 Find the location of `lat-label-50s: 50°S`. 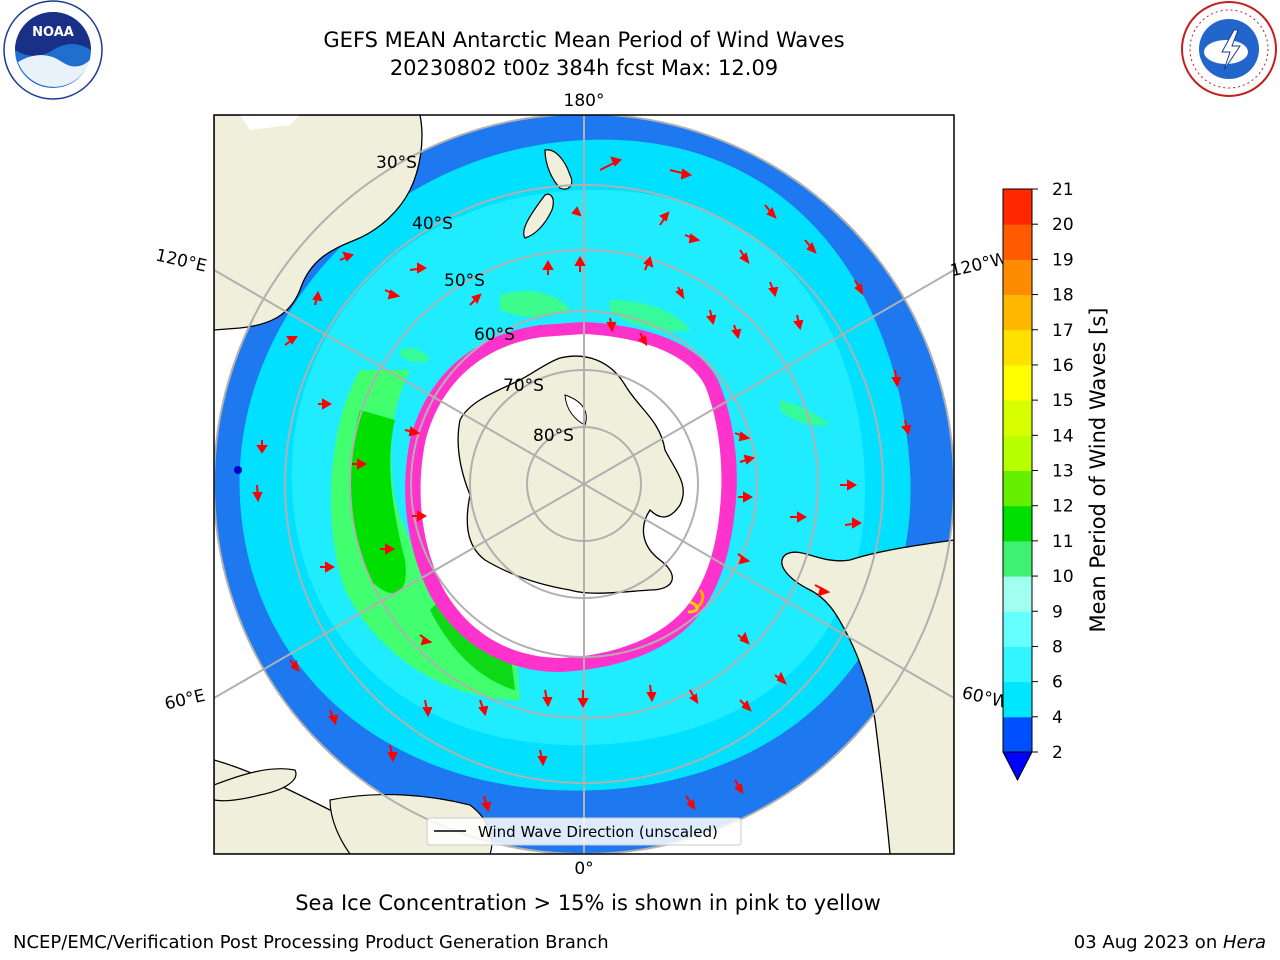

lat-label-50s: 50°S is located at coordinates (464, 281).